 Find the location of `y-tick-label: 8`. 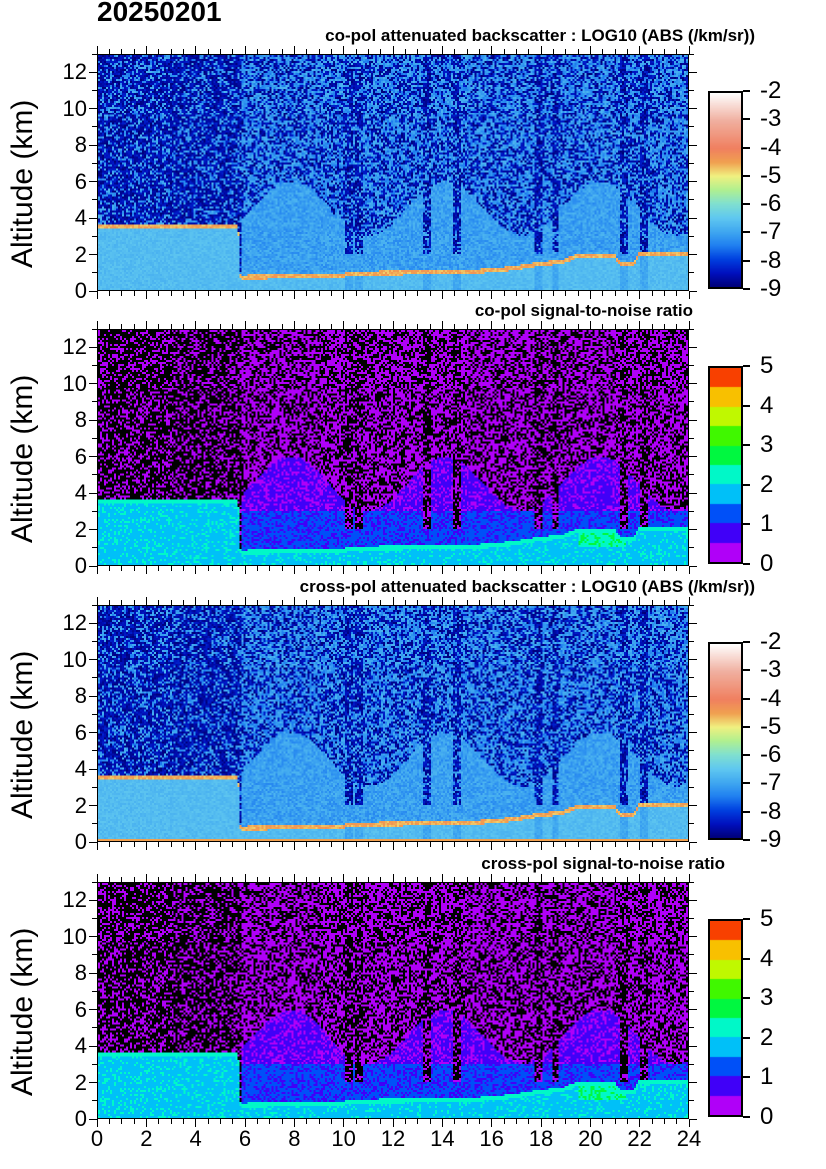

y-tick-label: 8 is located at coordinates (80, 420).